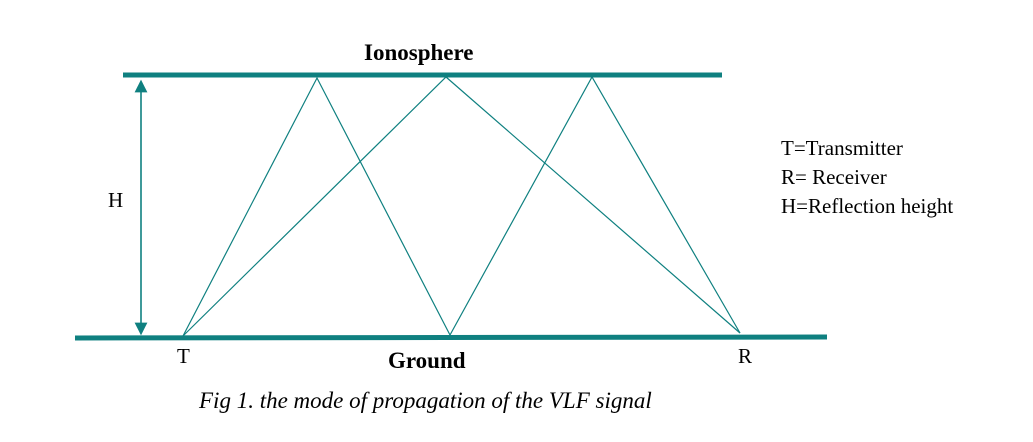 The height and width of the screenshot is (442, 1033). Describe the element at coordinates (834, 177) in the screenshot. I see `legend-item-receiver: R= Receiver` at that location.